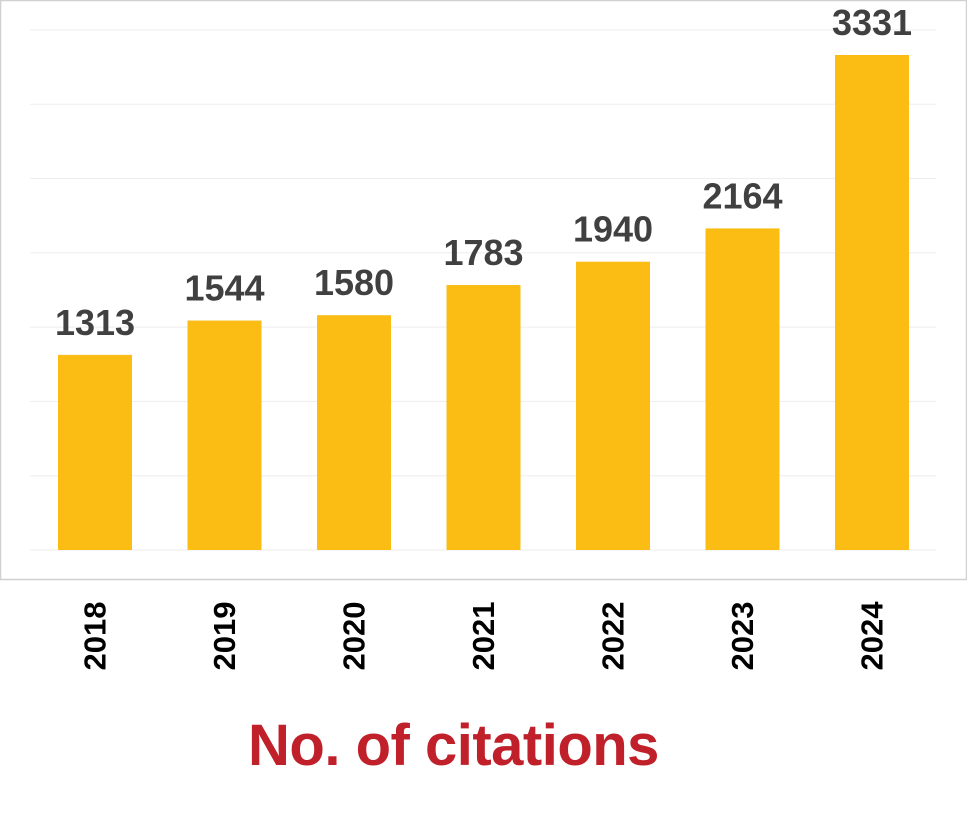  I want to click on value-label-2020: 1580, so click(354, 282).